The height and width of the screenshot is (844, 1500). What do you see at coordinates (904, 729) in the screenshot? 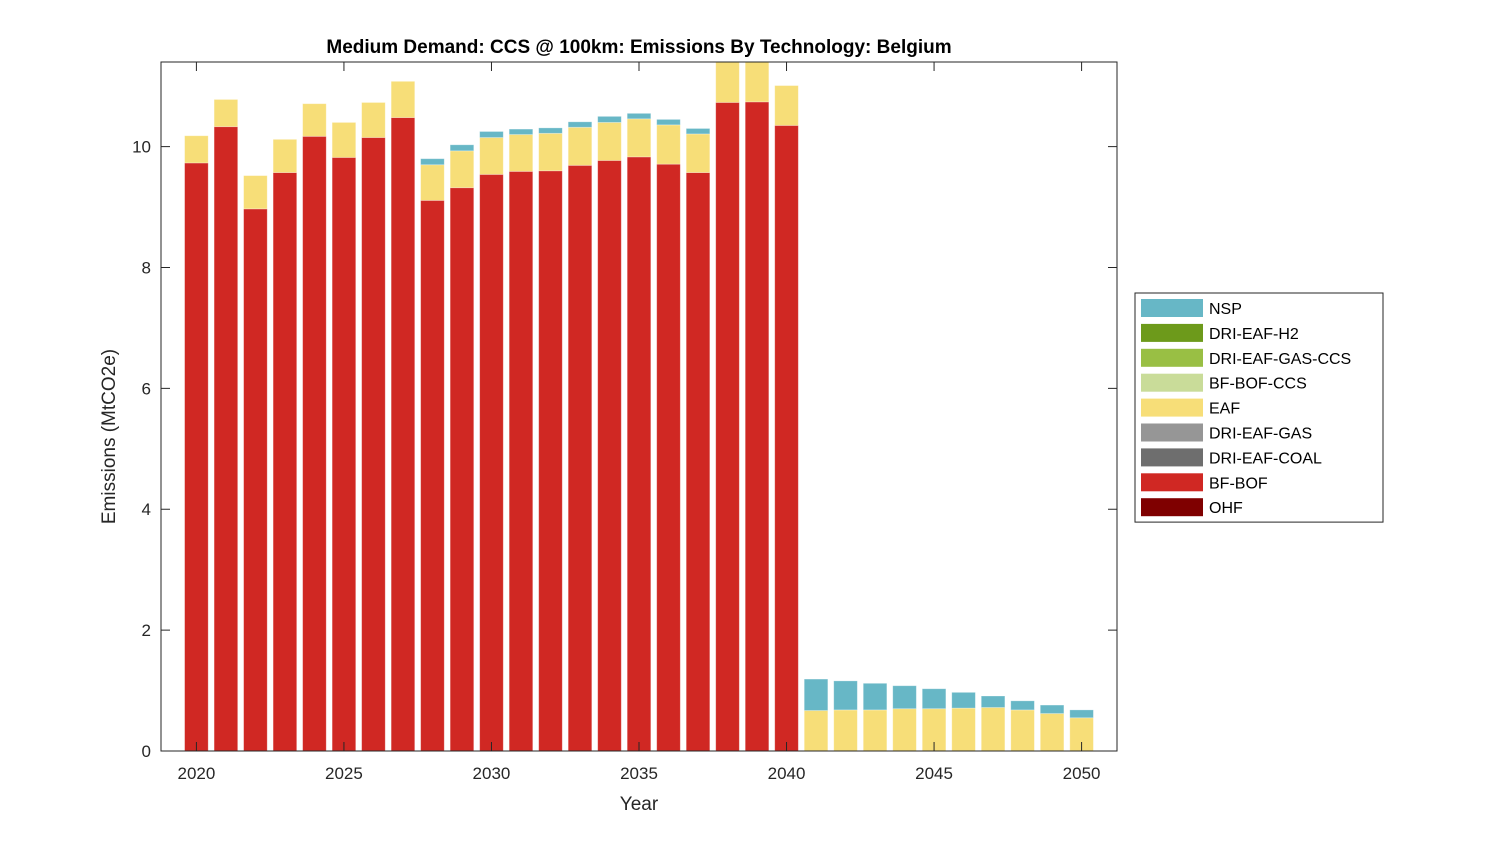
I see `bar-segment-eaf-2044` at bounding box center [904, 729].